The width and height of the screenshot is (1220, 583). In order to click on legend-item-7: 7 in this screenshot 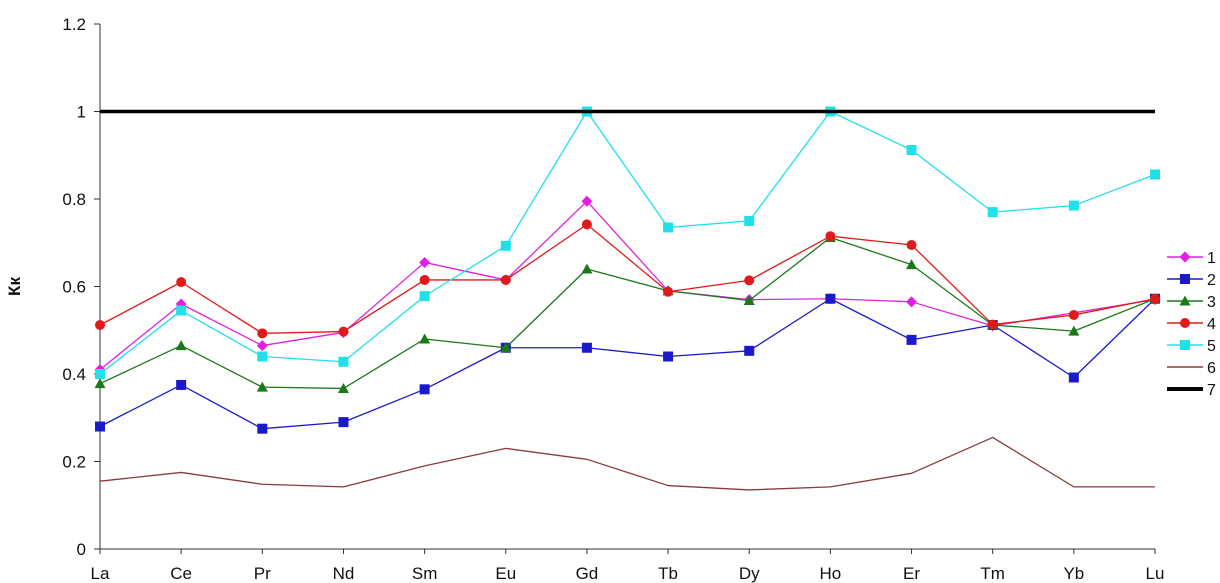, I will do `click(1191, 390)`.